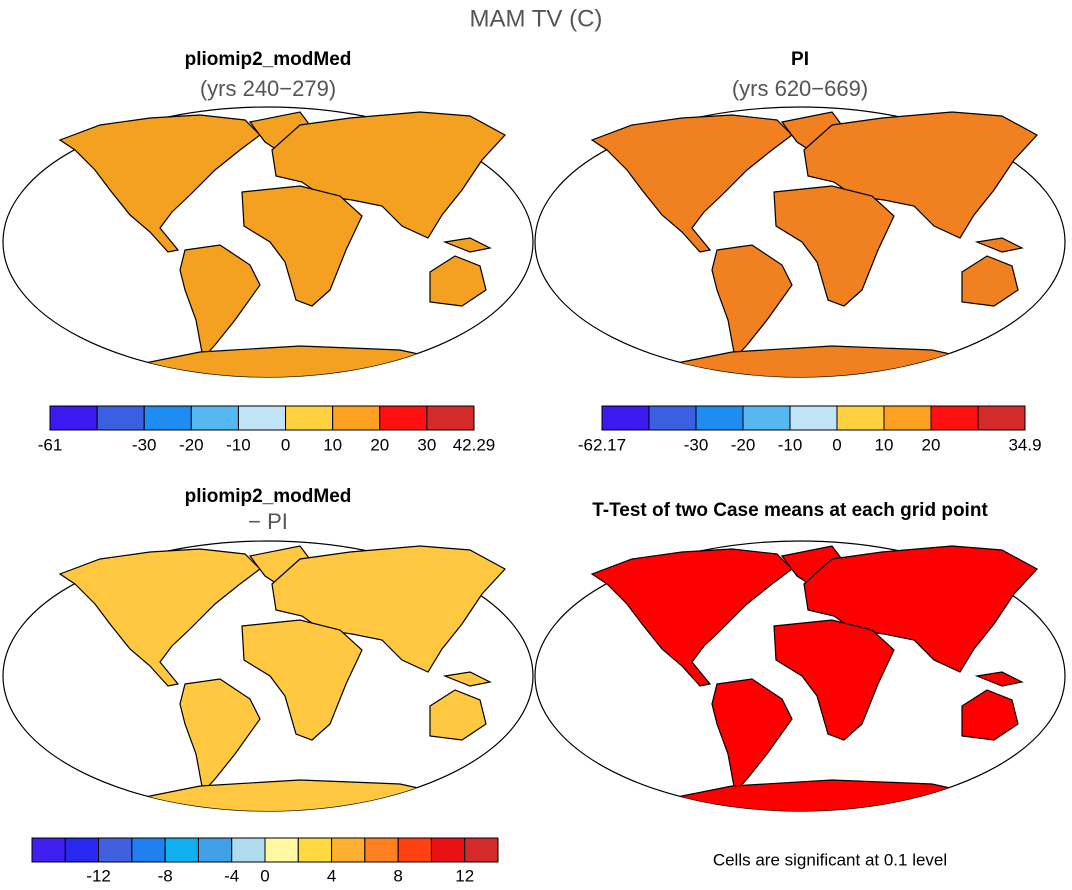 The height and width of the screenshot is (890, 1072). I want to click on colorbar-tick-label: 8, so click(397, 875).